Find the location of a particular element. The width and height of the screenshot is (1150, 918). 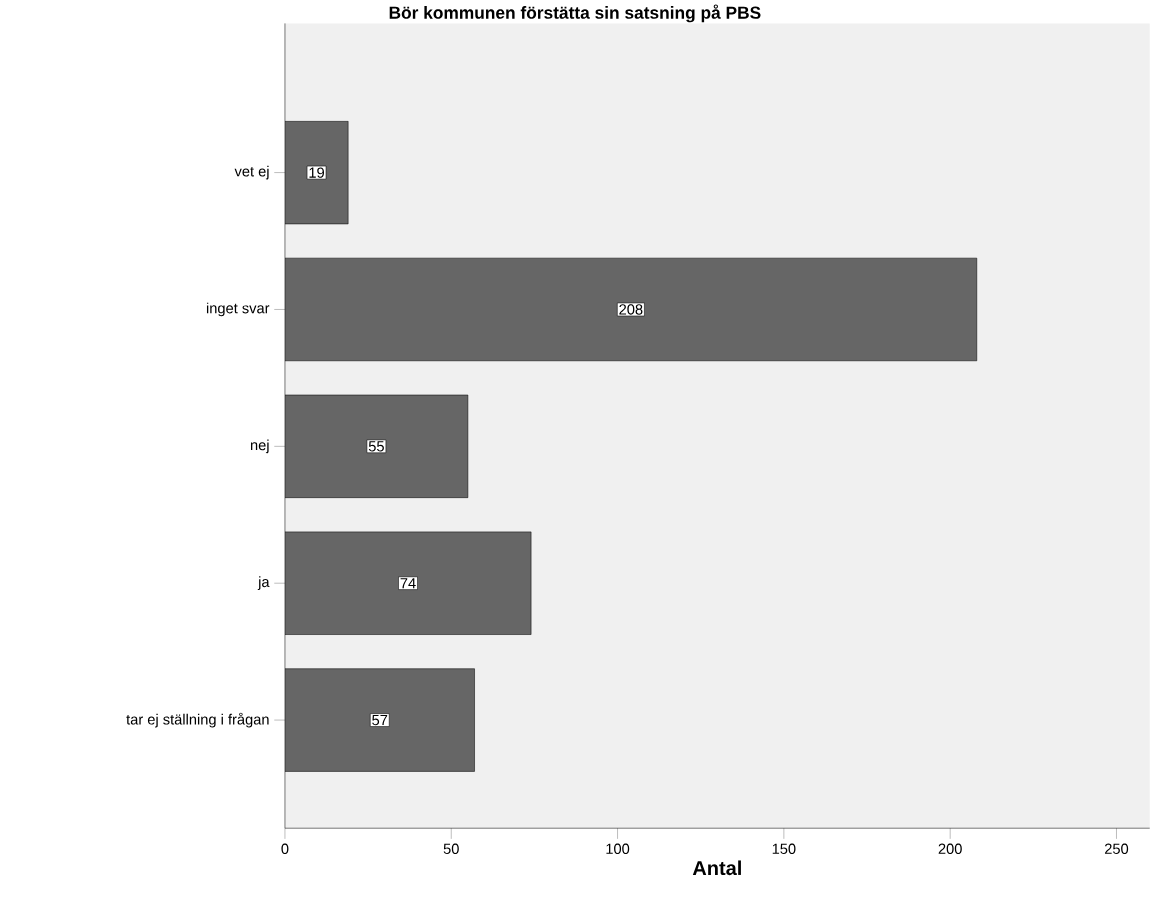

data-label: 19 is located at coordinates (316, 172).